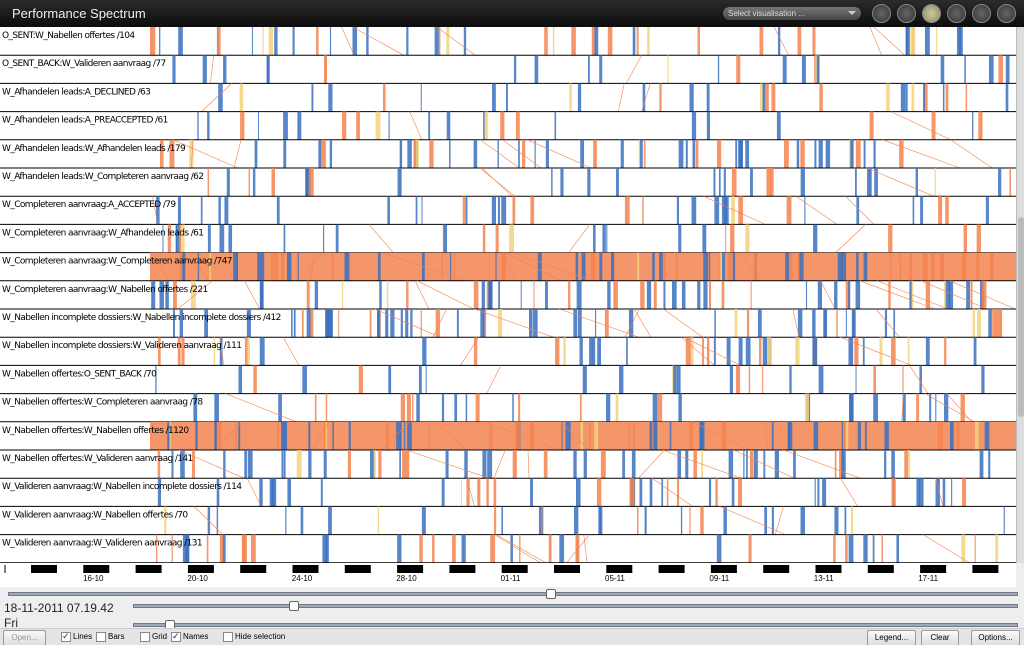  I want to click on star-button, so click(931, 13).